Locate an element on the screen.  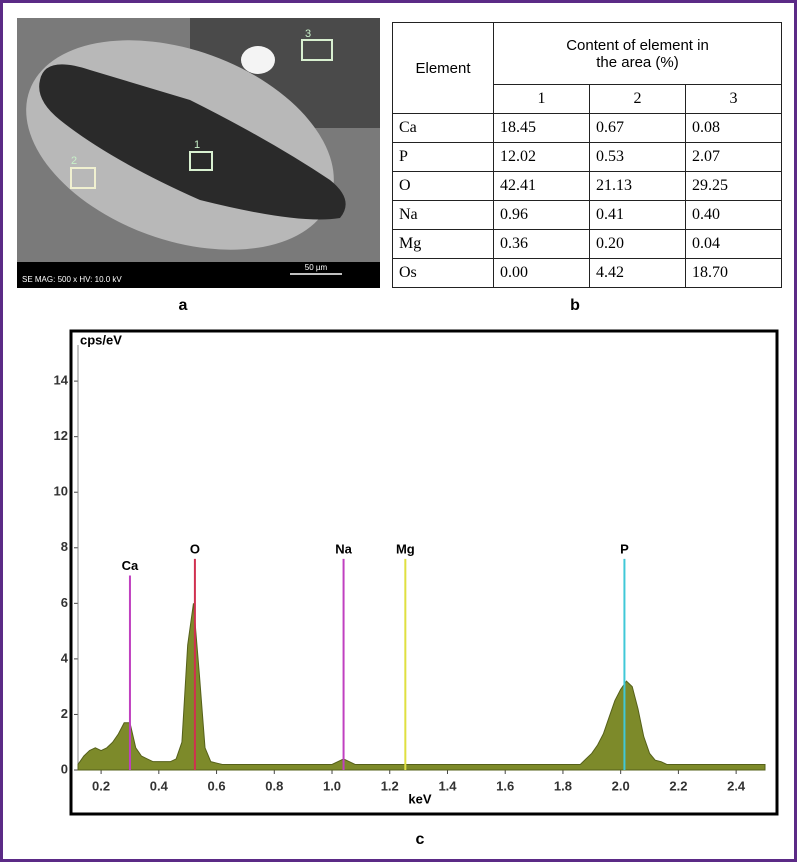
table-cell: 18.70 is located at coordinates (733, 273).